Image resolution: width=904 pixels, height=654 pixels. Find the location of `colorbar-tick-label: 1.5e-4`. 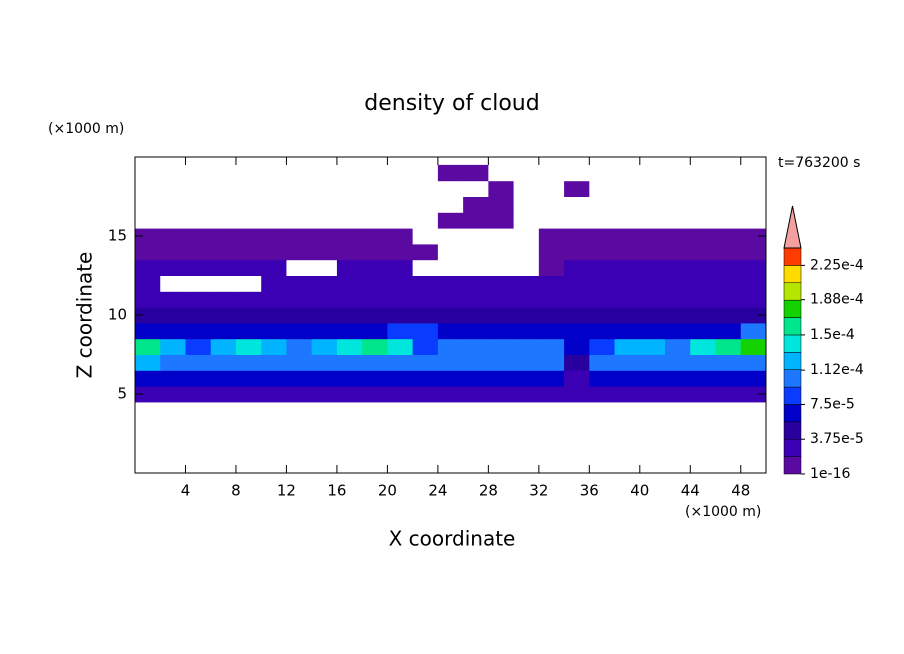

colorbar-tick-label: 1.5e-4 is located at coordinates (832, 335).